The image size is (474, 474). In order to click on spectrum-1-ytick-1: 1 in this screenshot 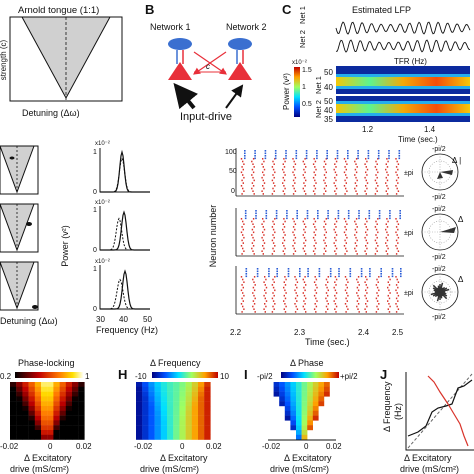, I will do `click(95, 152)`.